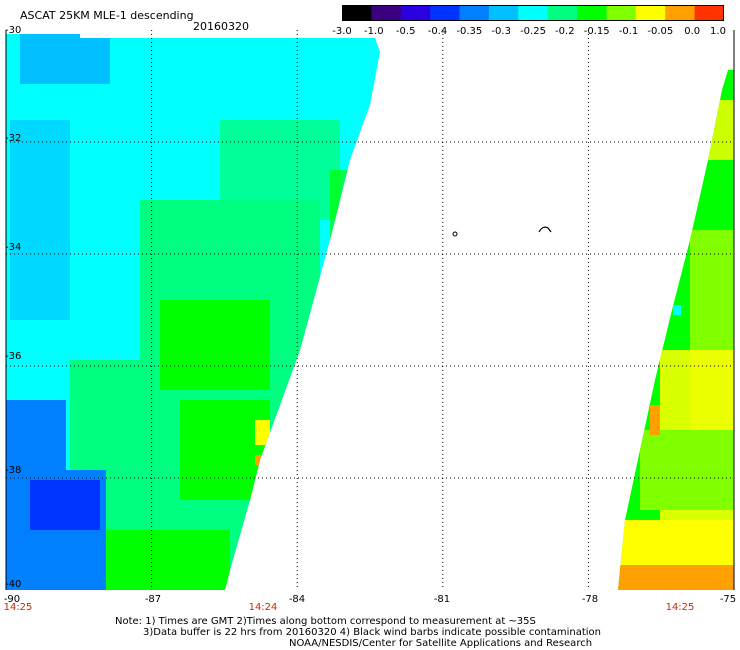  What do you see at coordinates (660, 31) in the screenshot?
I see `colorbar-label: -0.05` at bounding box center [660, 31].